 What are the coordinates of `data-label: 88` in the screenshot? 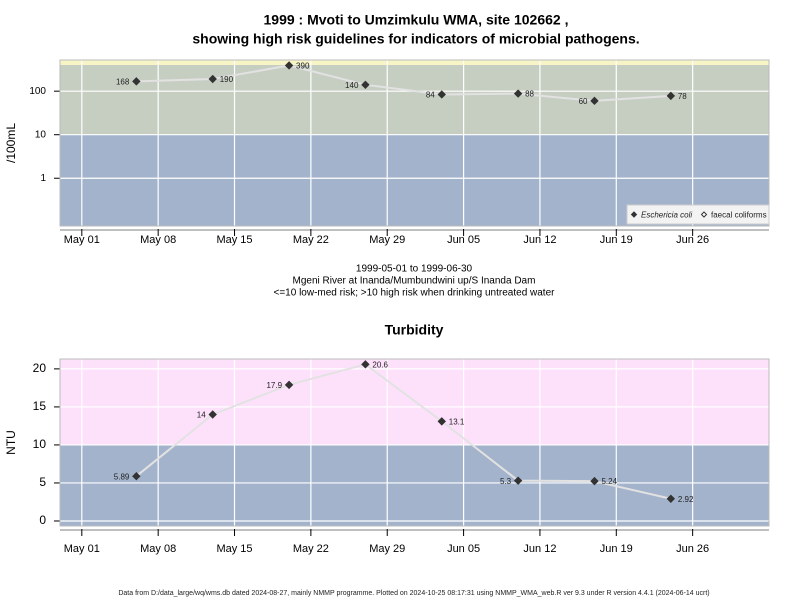 It's located at (529, 94).